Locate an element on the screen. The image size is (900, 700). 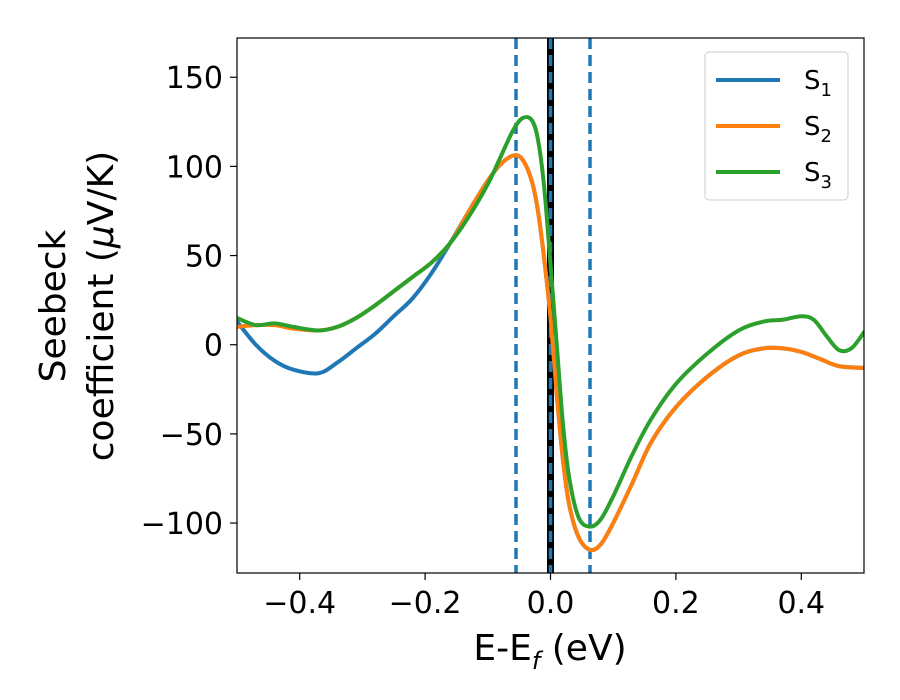
x-tick-label: −0.4 is located at coordinates (299, 603).